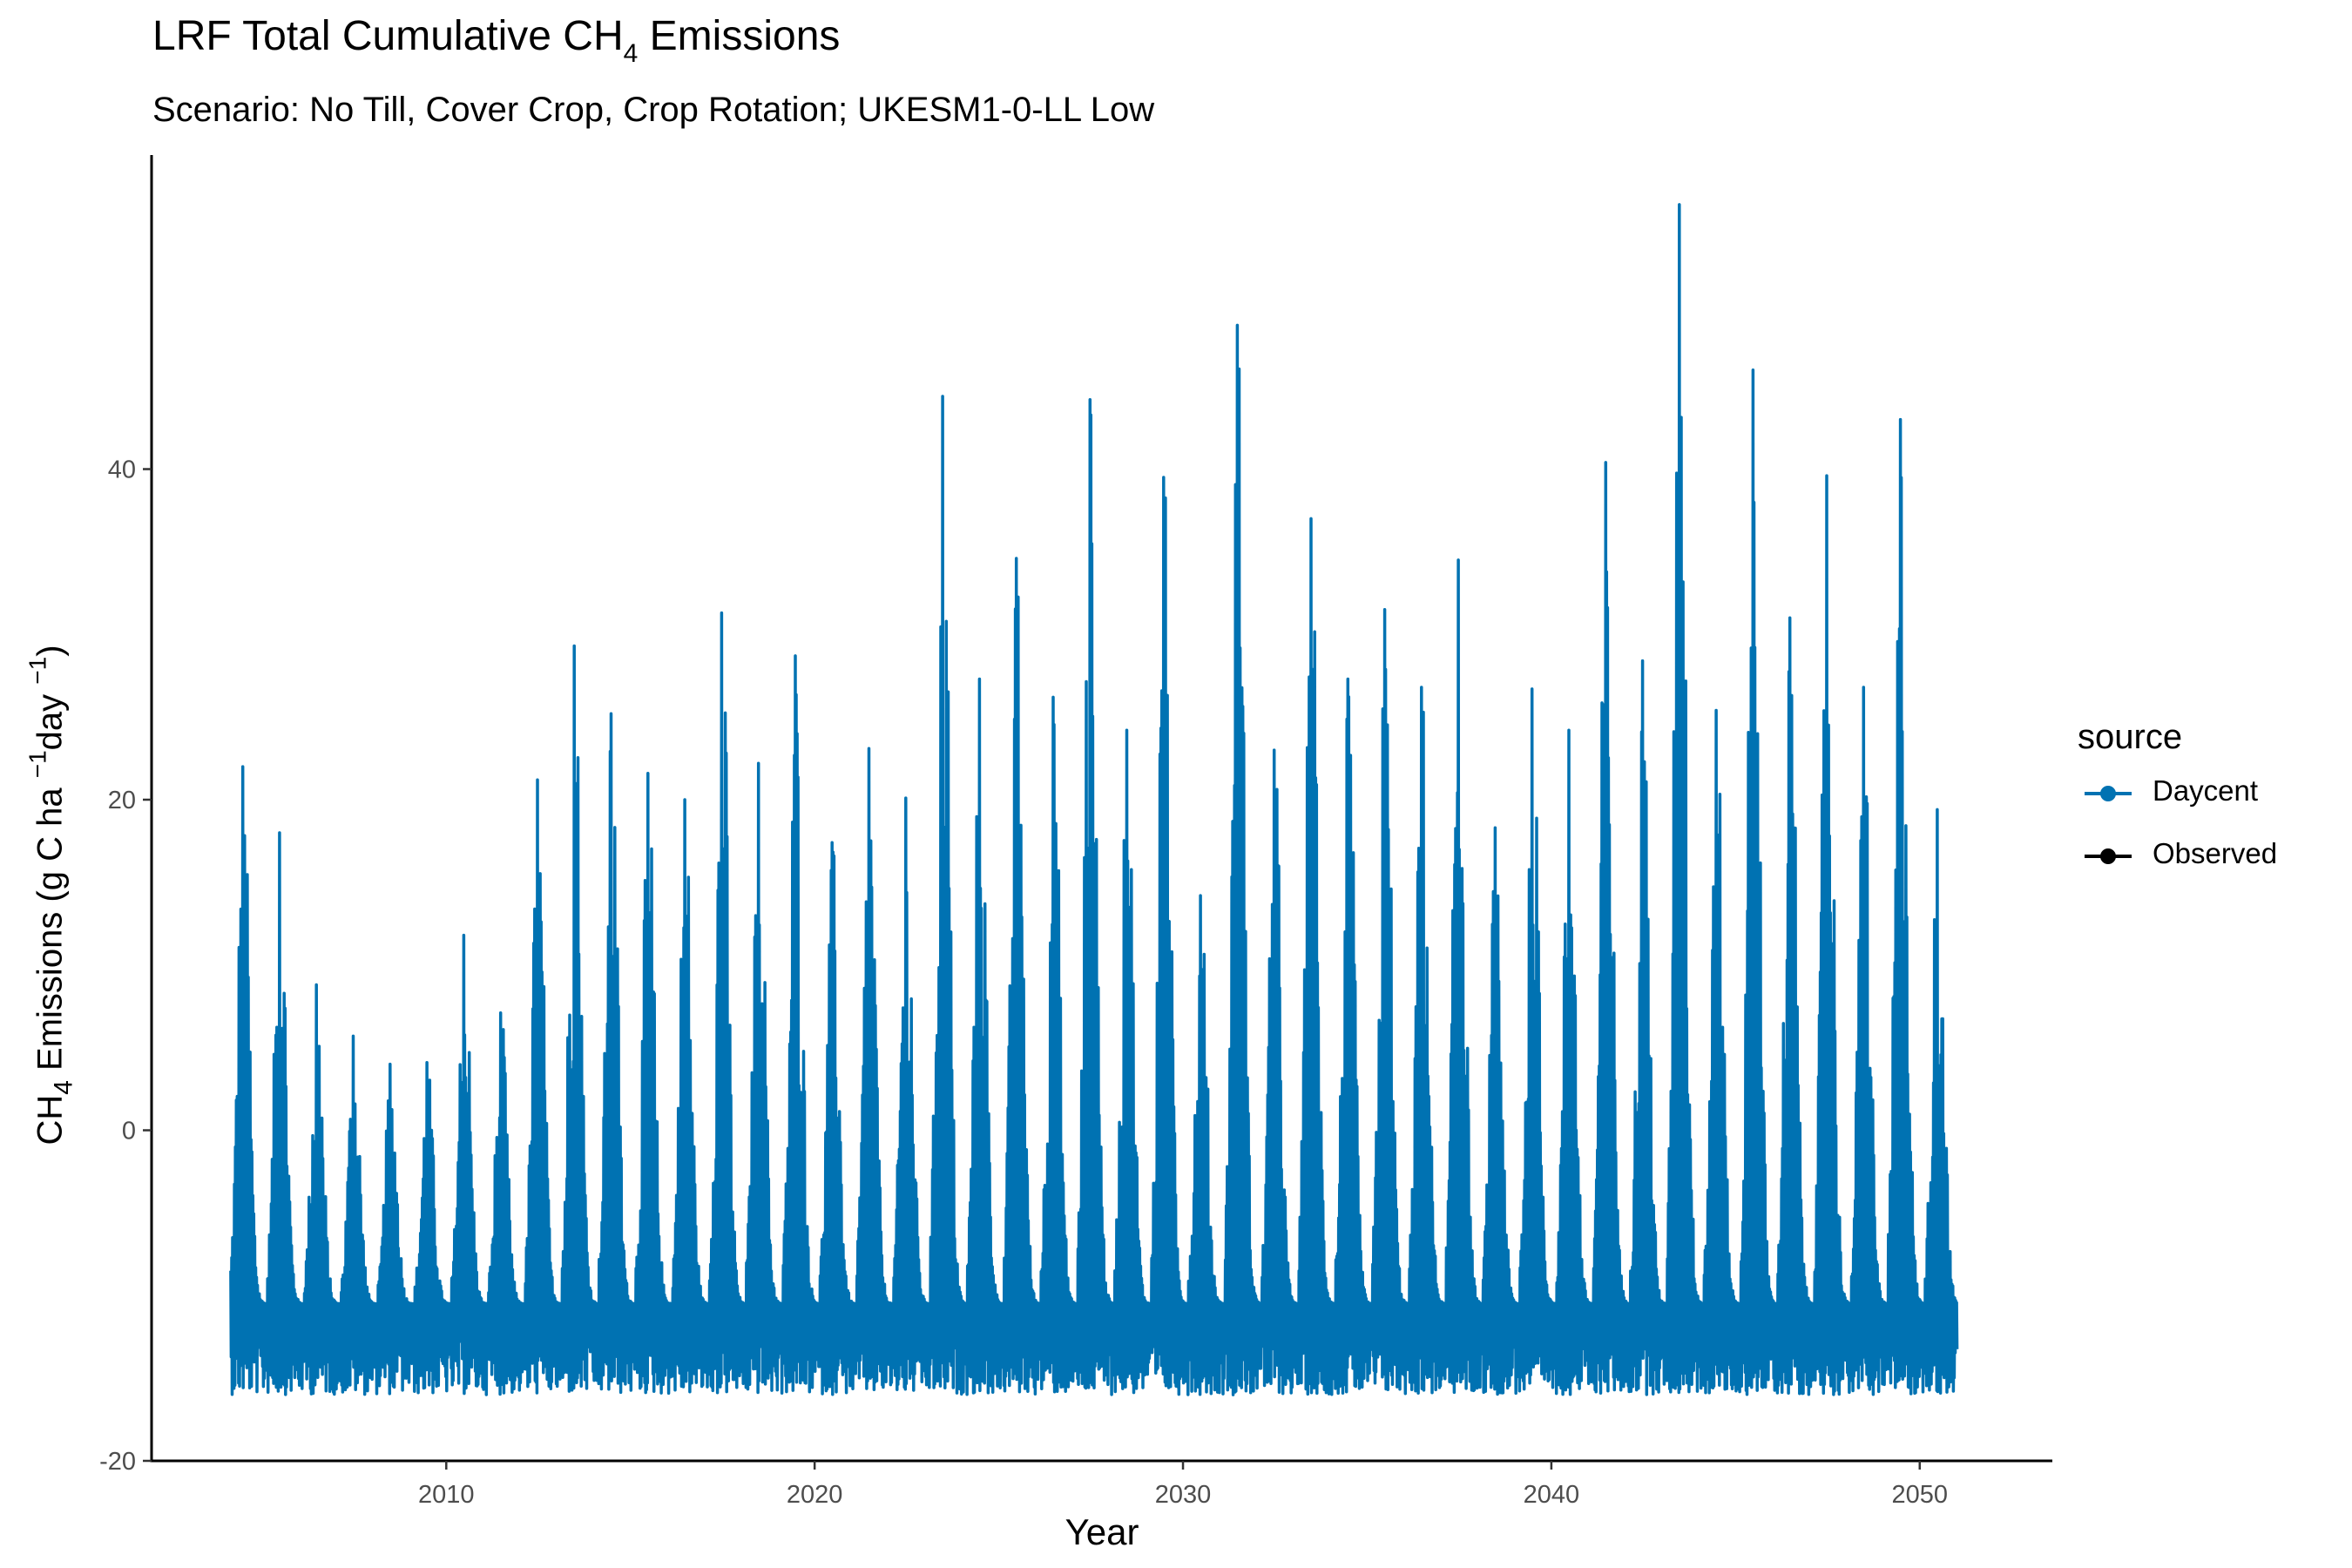 This screenshot has height=1568, width=2352. I want to click on x-tick-label-2050: 2050, so click(1921, 1495).